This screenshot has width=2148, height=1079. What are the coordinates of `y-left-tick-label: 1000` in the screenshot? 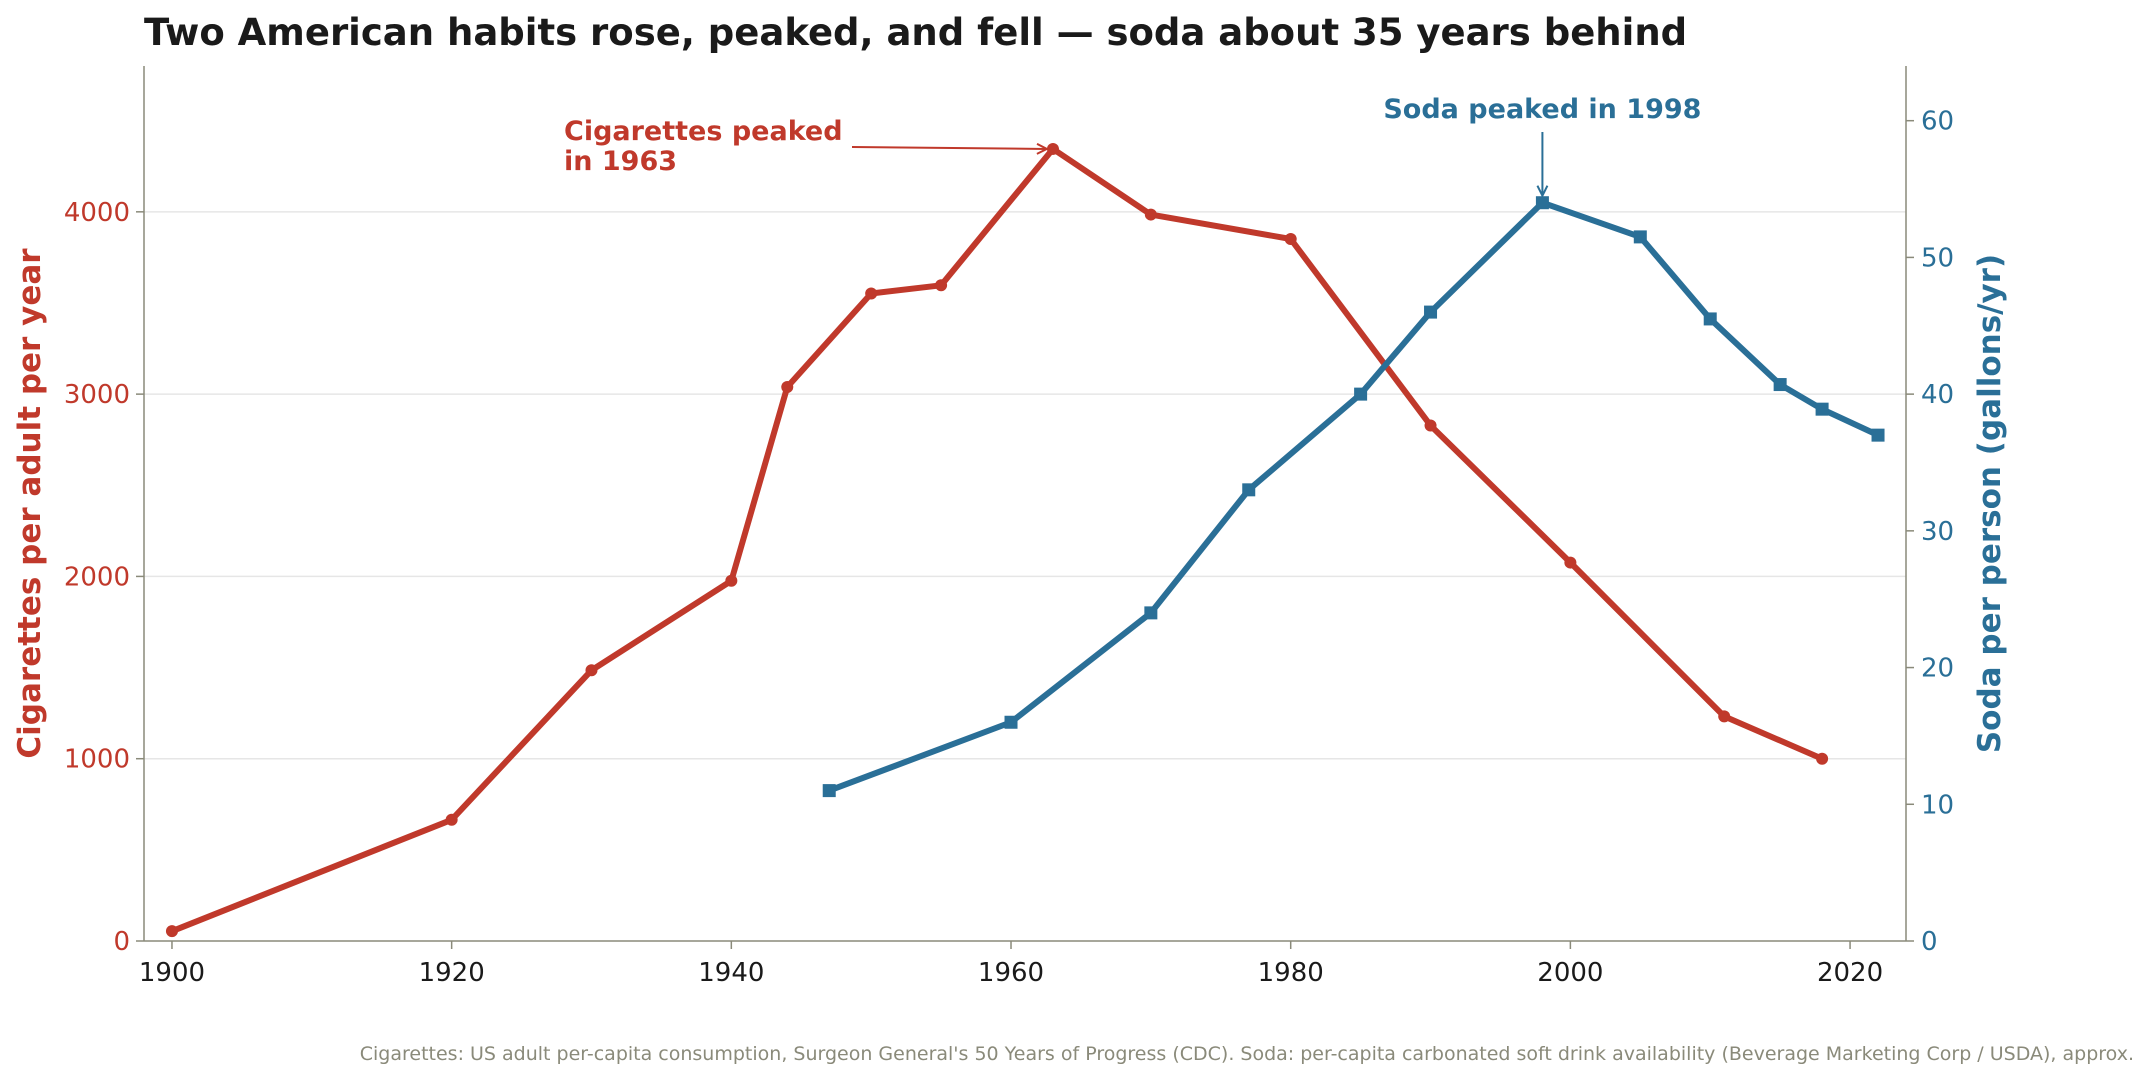 It's located at (97, 760).